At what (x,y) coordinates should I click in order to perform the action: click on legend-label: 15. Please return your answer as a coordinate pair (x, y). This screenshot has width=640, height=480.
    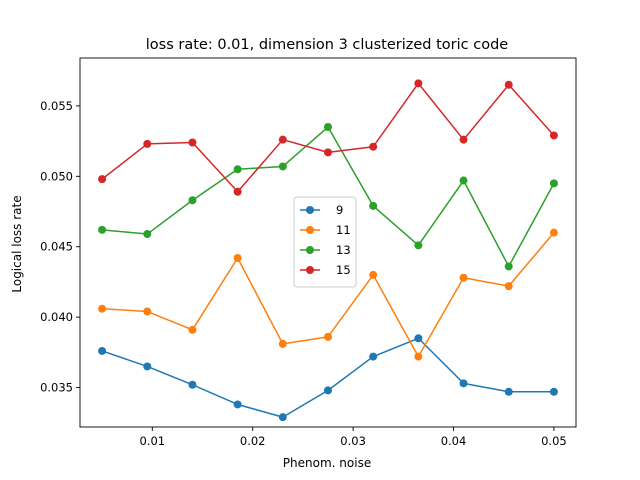
    Looking at the image, I should click on (343, 270).